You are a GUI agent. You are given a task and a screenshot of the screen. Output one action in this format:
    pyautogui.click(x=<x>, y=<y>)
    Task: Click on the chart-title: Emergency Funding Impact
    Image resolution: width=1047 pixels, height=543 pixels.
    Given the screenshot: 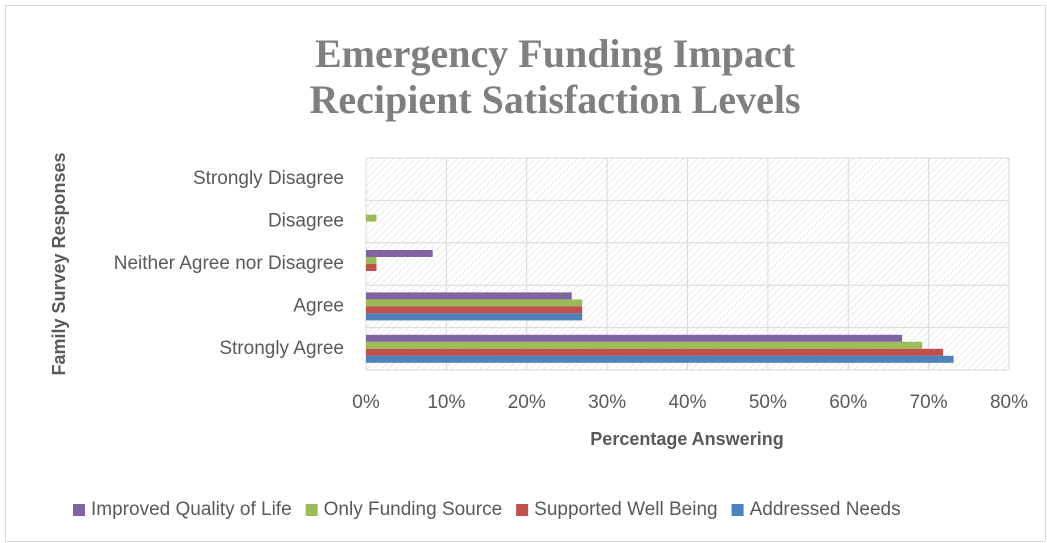 What is the action you would take?
    pyautogui.click(x=555, y=53)
    